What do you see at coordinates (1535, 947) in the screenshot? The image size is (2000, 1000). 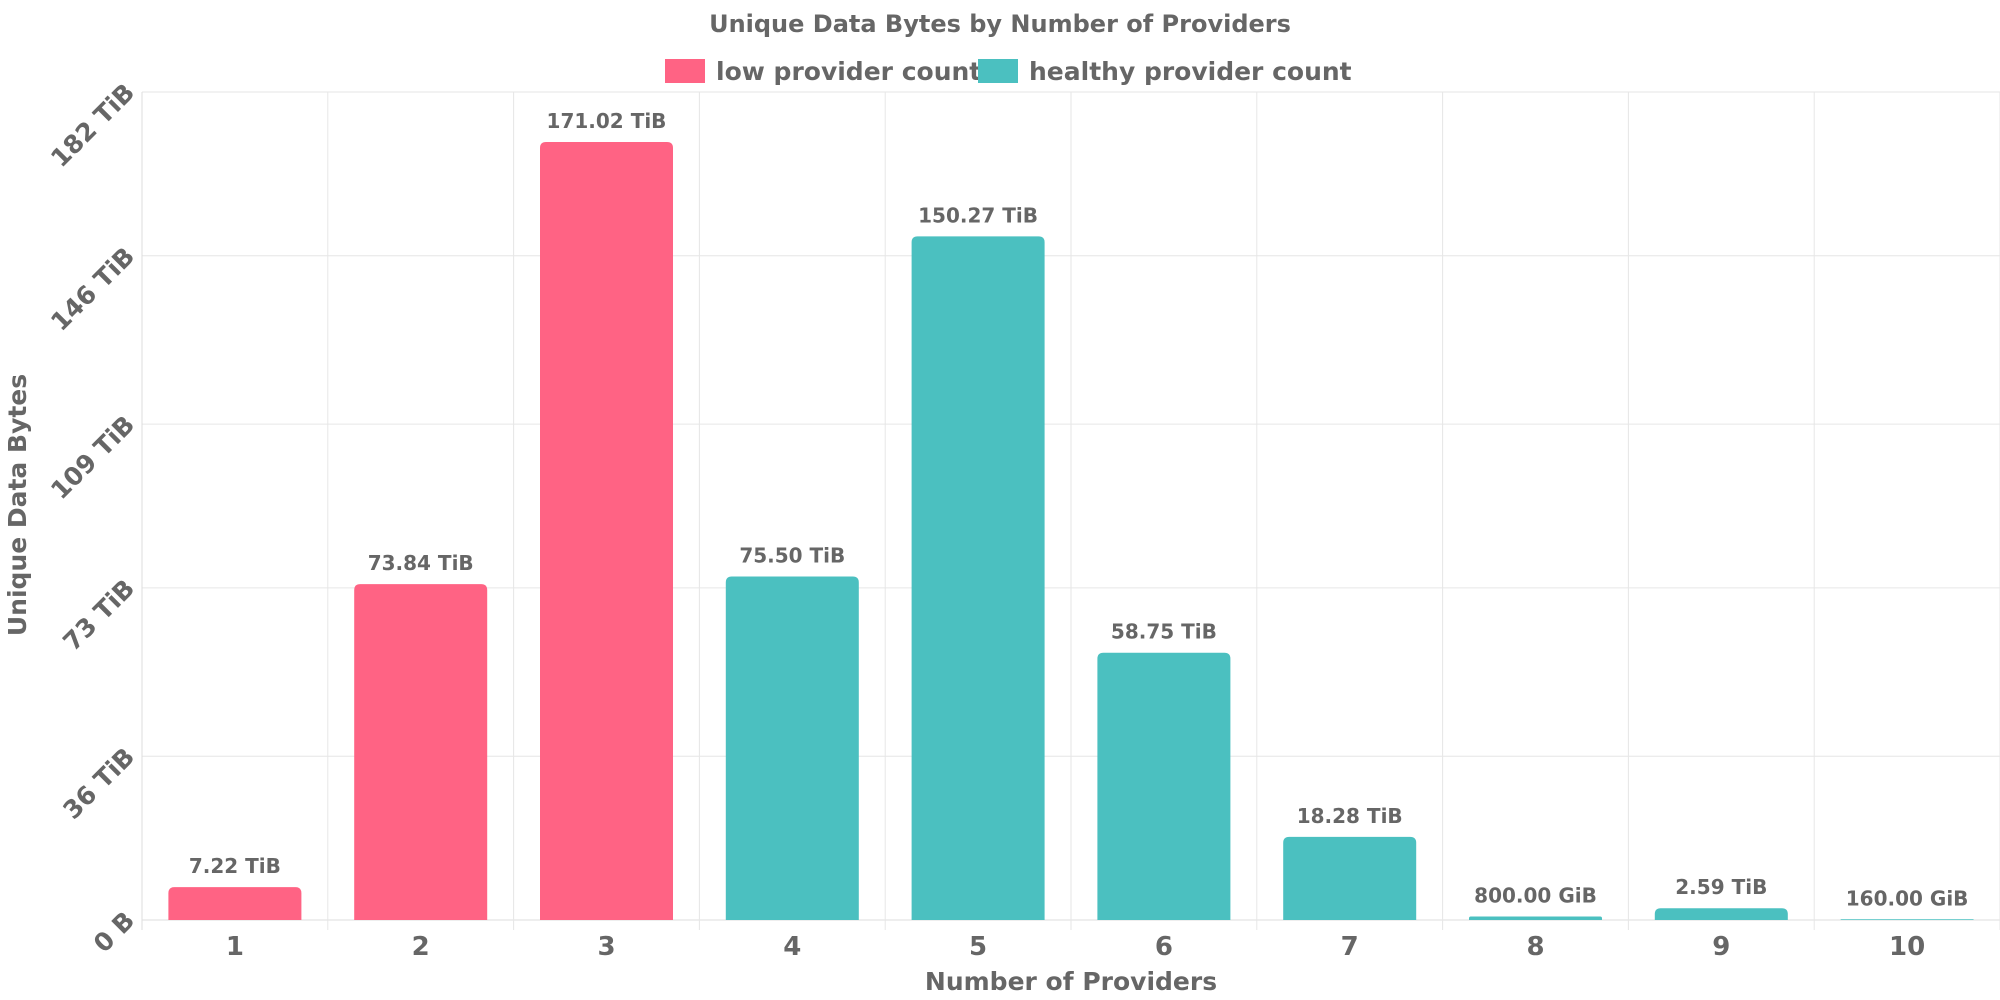 I see `x-tick-8: 8` at bounding box center [1535, 947].